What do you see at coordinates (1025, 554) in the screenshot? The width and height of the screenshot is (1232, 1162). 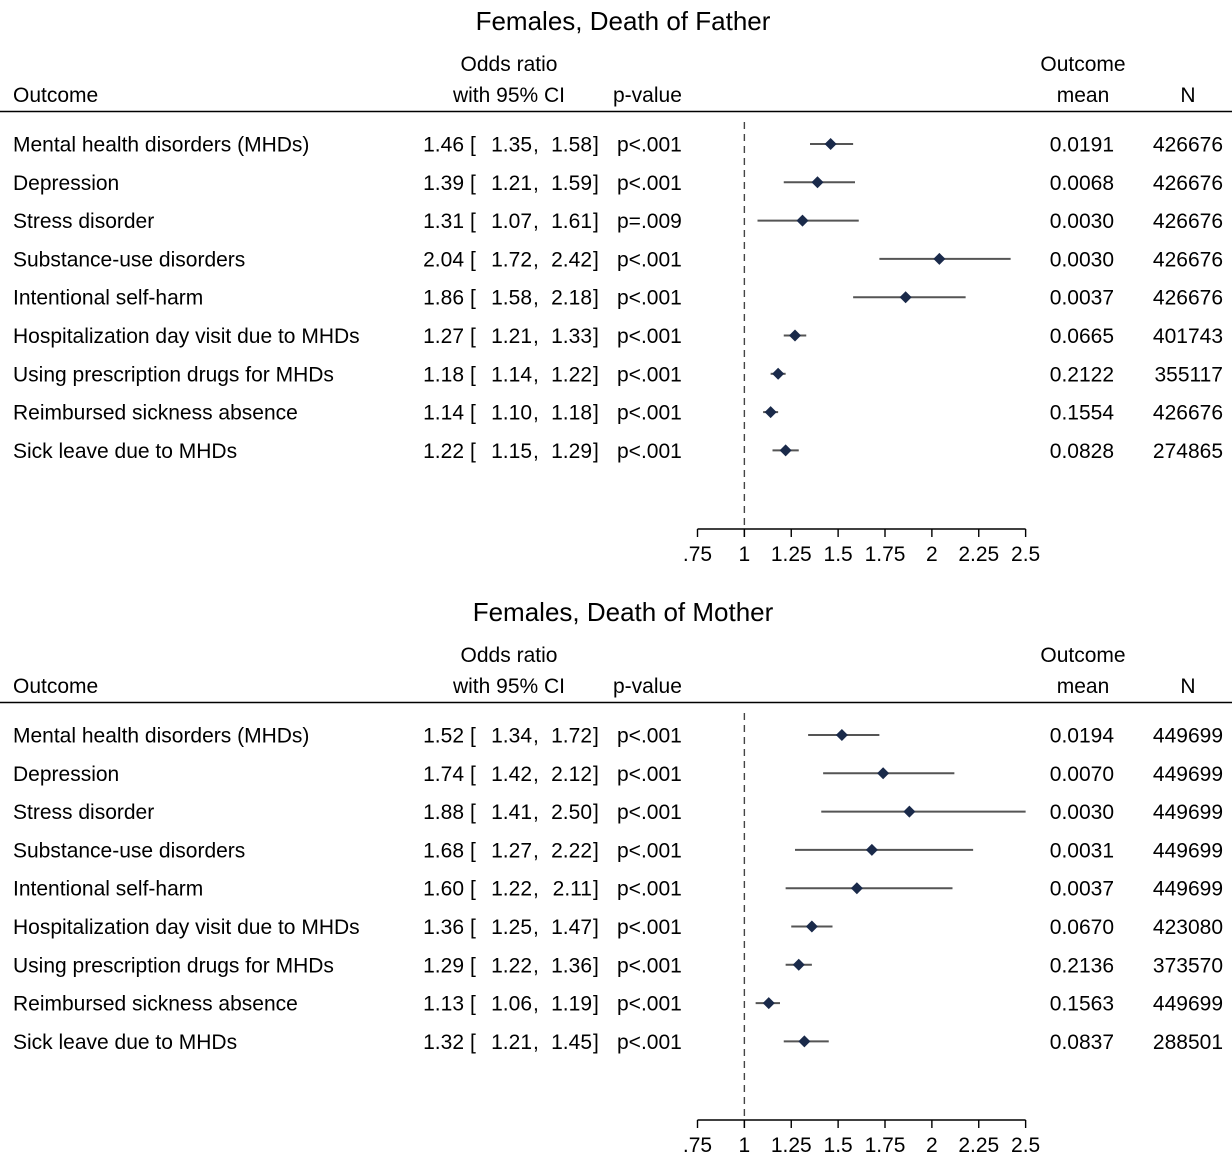 I see `x-tick-label: 2.5` at bounding box center [1025, 554].